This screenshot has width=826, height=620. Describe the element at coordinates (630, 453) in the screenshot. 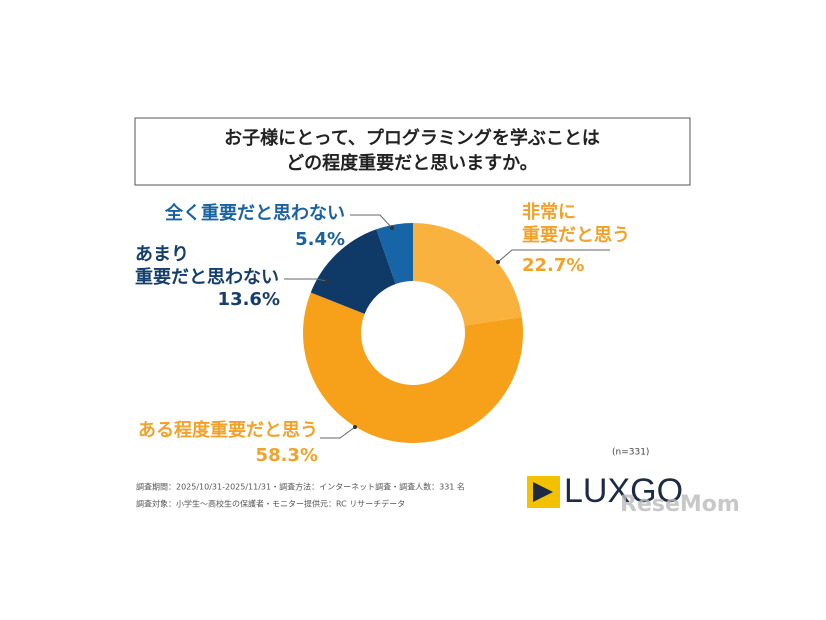

I see `sample-note: (n=331)` at that location.